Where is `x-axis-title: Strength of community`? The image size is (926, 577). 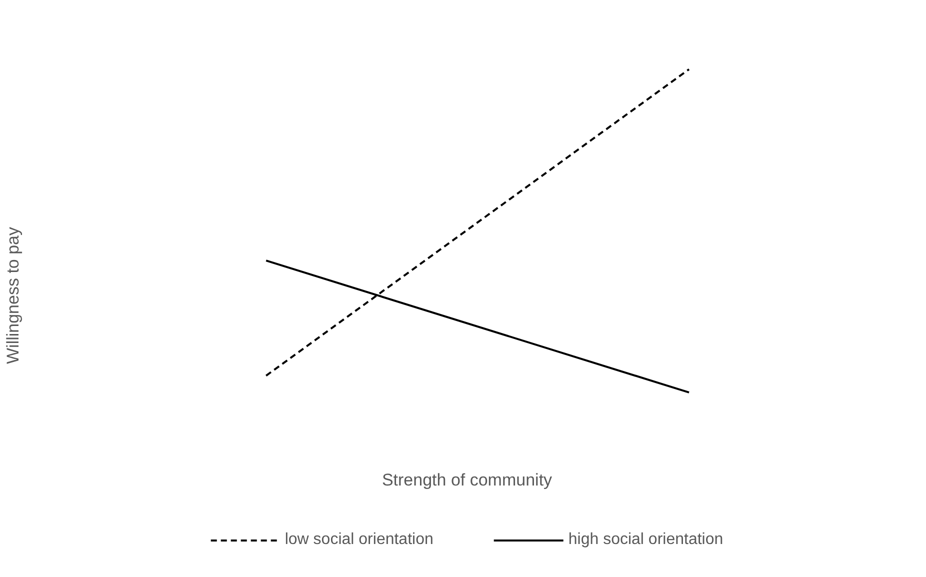
x-axis-title: Strength of community is located at coordinates (467, 480).